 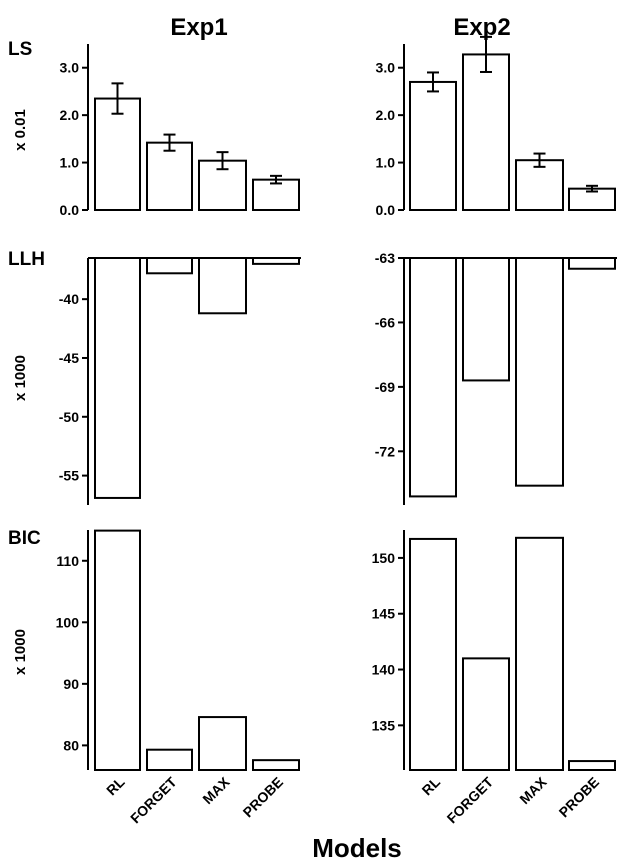 What do you see at coordinates (180, 131) in the screenshot?
I see `panel-ls-exp1: 0.0 1.0 2.0 3.0` at bounding box center [180, 131].